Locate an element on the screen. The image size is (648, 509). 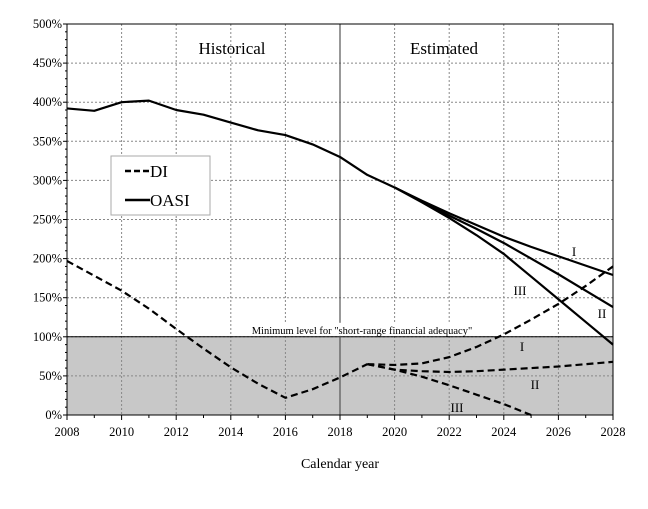
series-di-iii is located at coordinates (449, 390).